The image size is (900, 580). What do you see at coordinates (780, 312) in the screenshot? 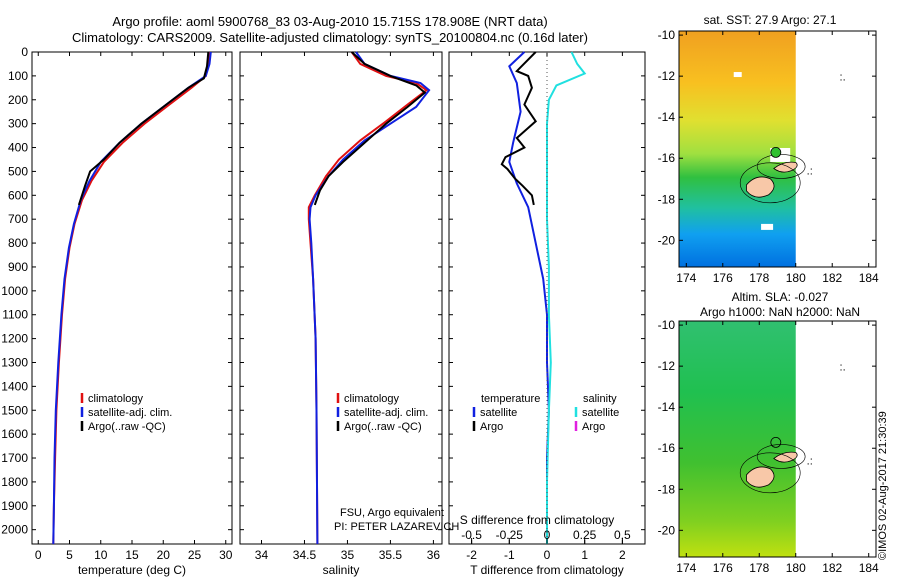
I see `map-subtitle: Argo h1000: NaN h2000: NaN` at bounding box center [780, 312].